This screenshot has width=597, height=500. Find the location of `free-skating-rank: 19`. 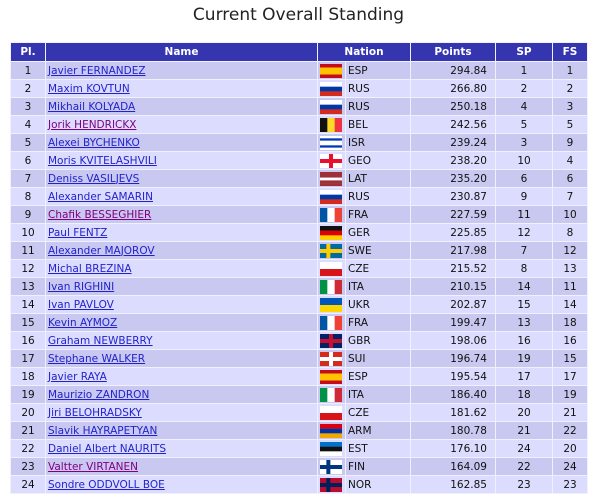

free-skating-rank: 19 is located at coordinates (570, 394).